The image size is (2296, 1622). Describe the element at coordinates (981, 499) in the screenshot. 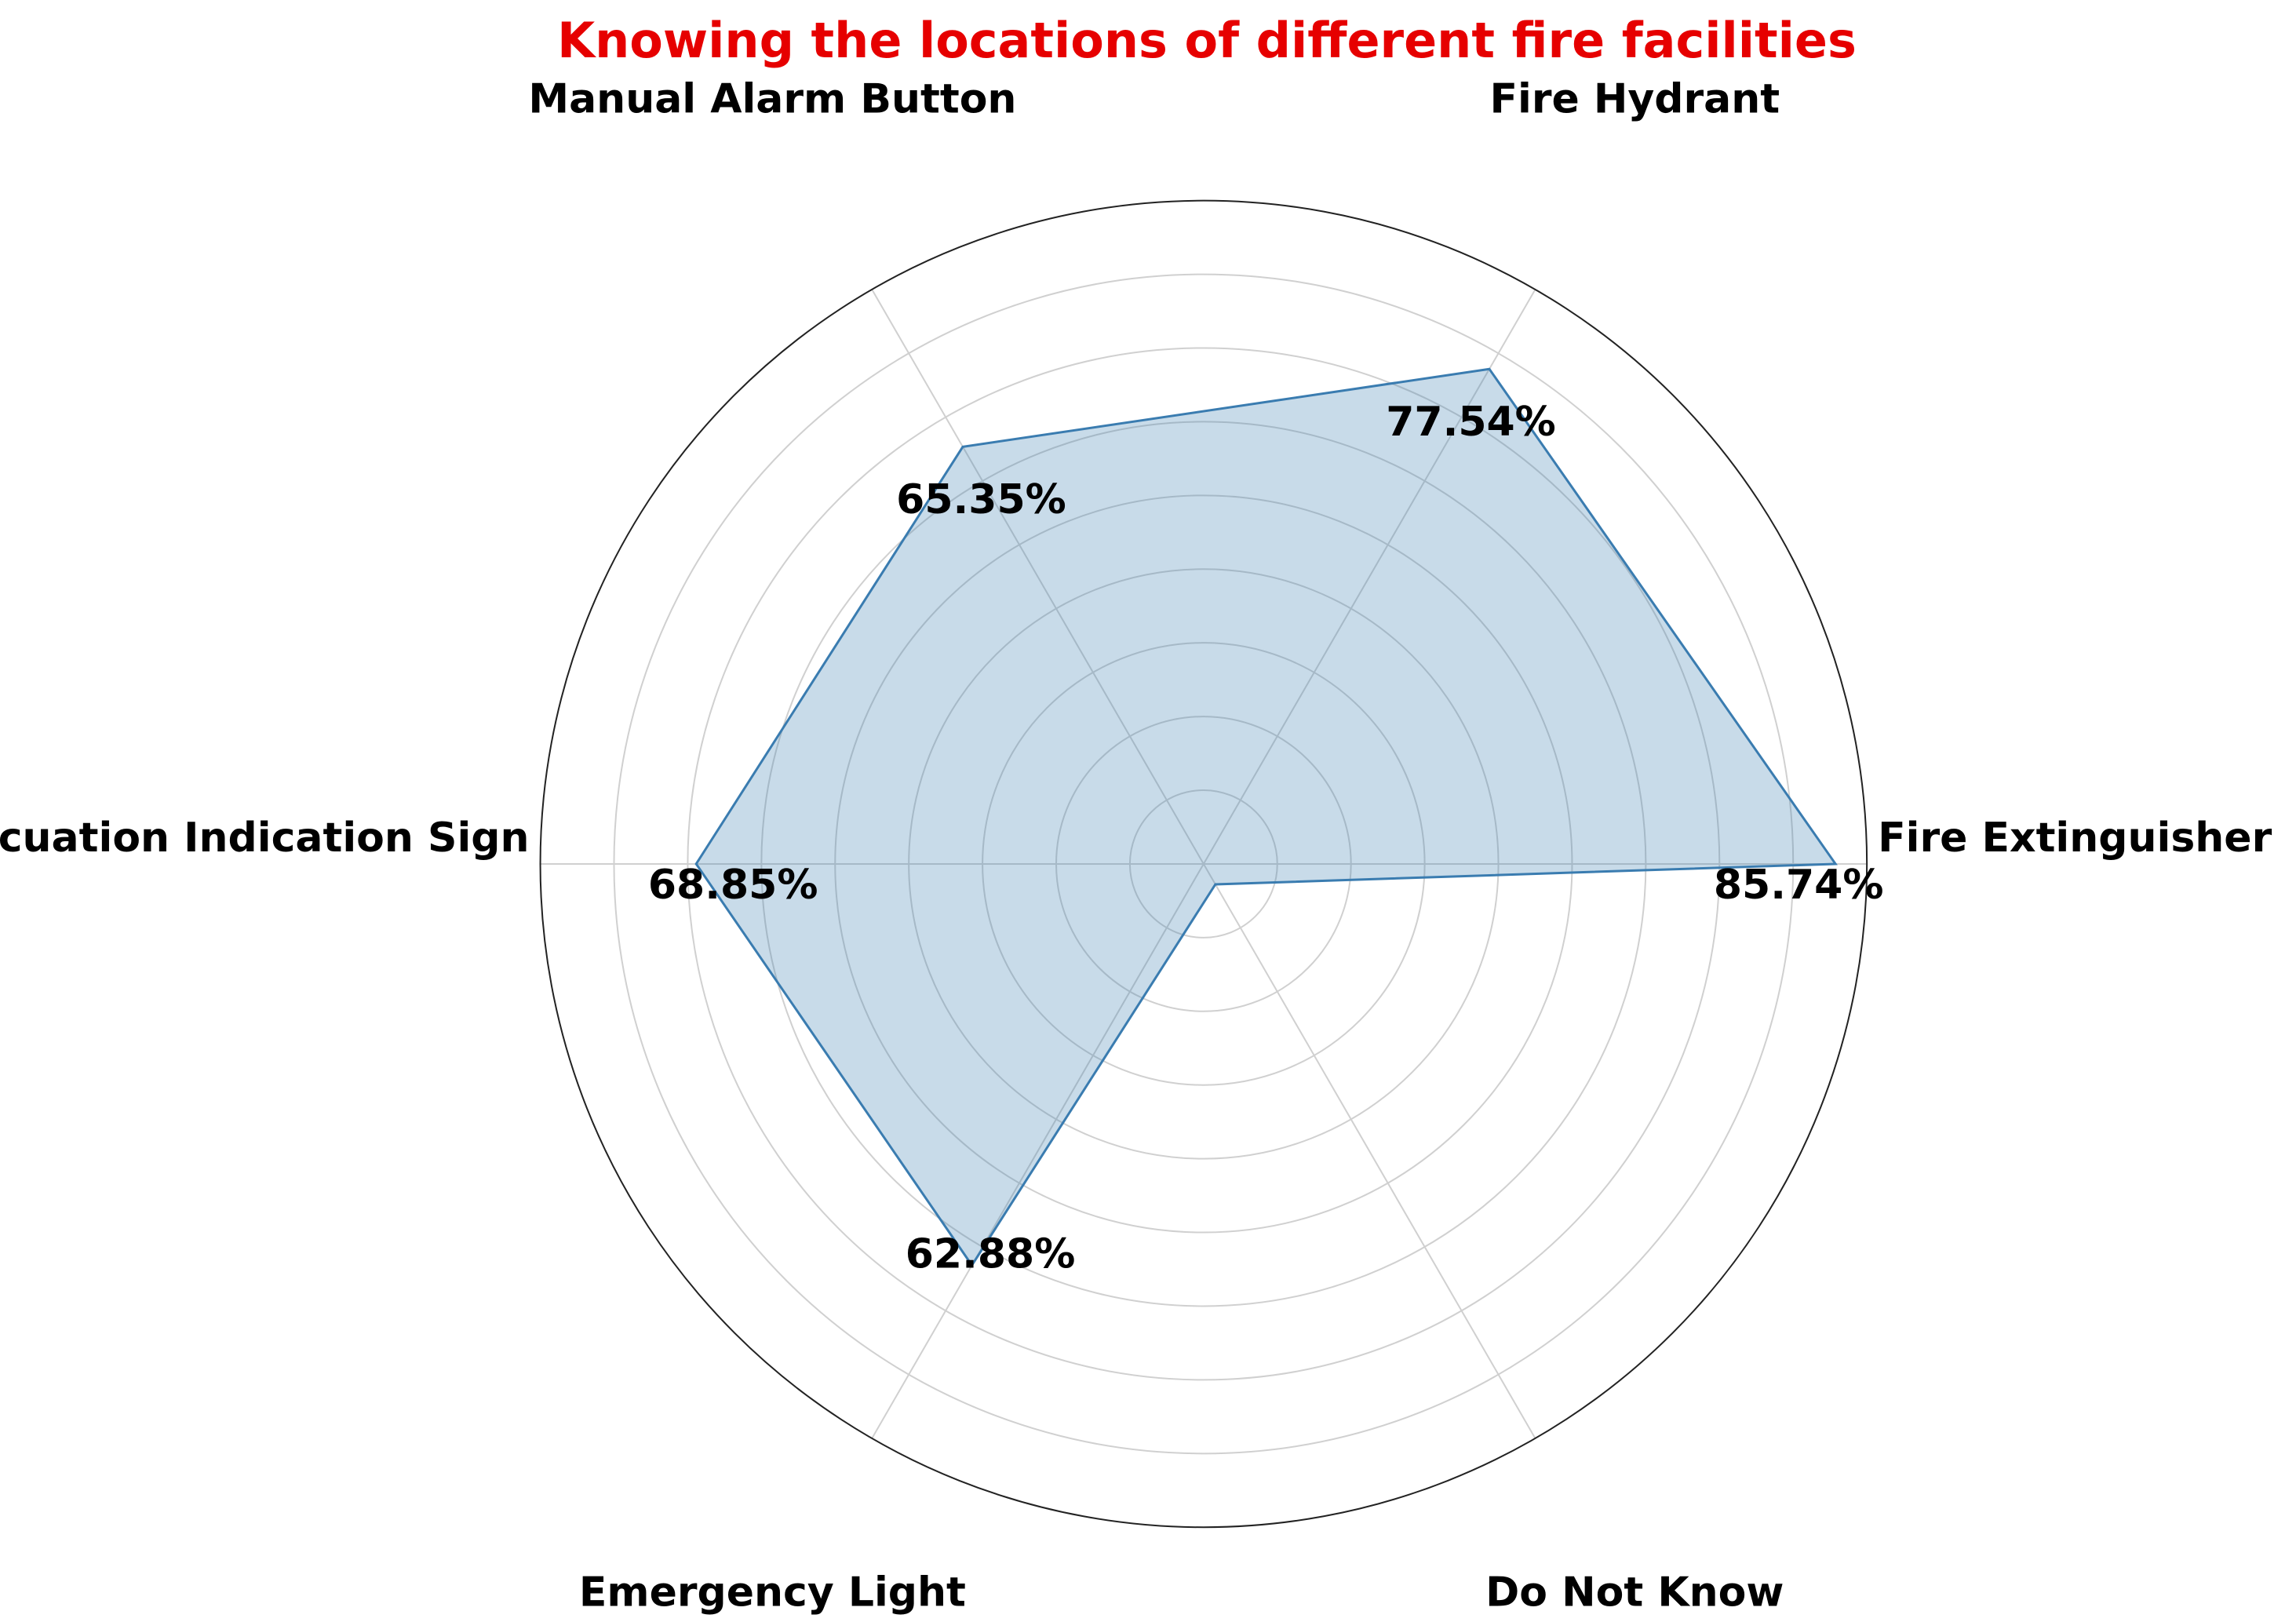

I see `value-label: 65.35%` at that location.